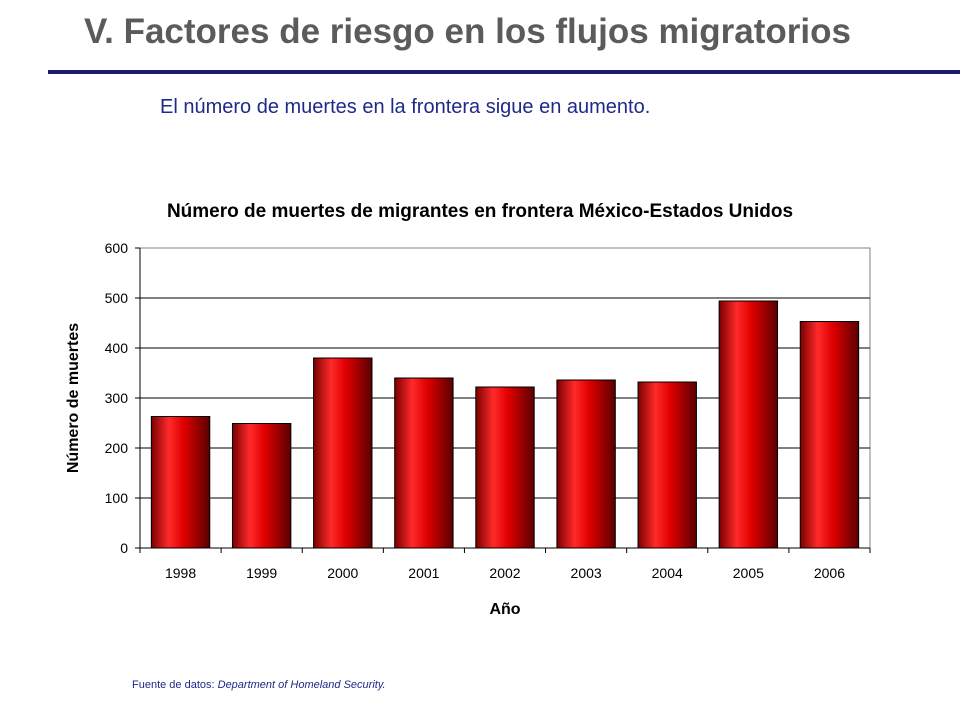 The image size is (960, 720). Describe the element at coordinates (667, 465) in the screenshot. I see `bar-2004` at that location.